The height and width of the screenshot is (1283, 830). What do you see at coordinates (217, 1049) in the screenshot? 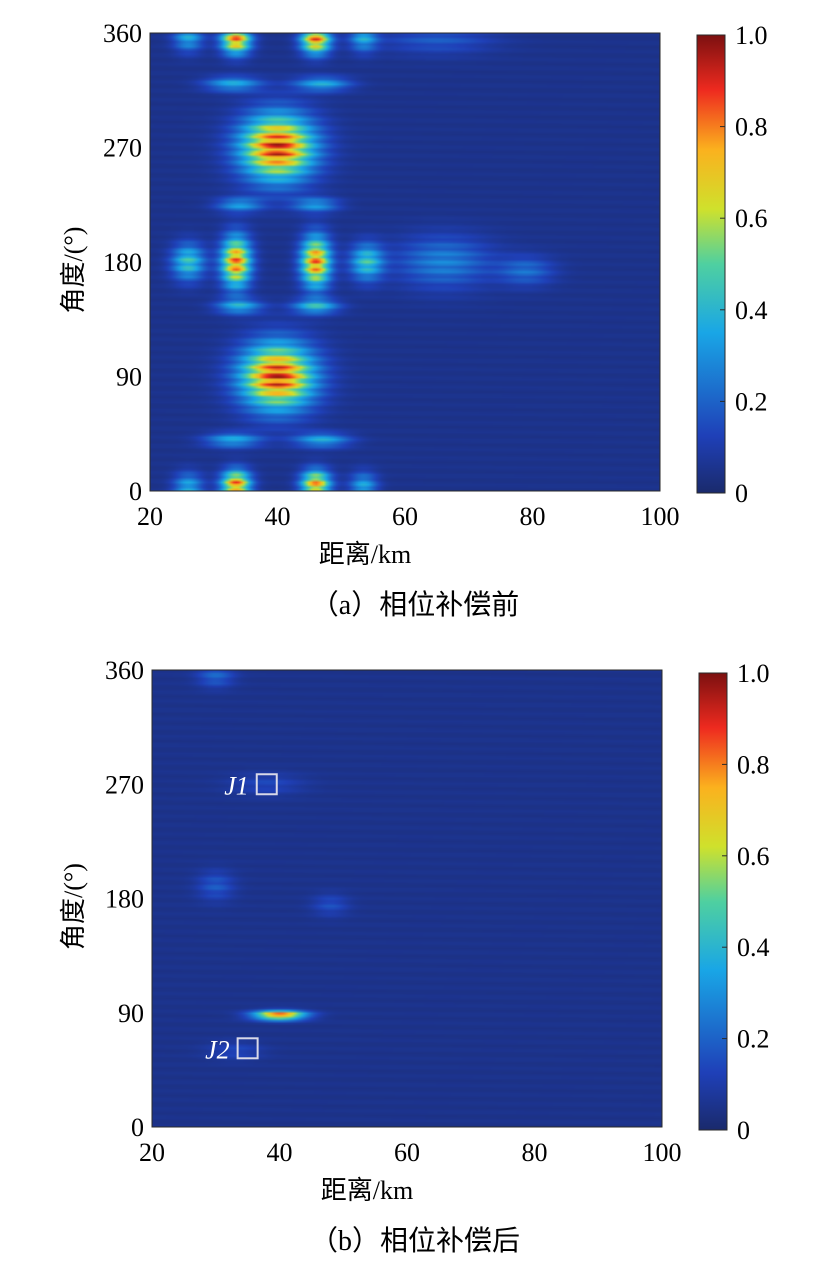
I see `annotation-label: J2` at bounding box center [217, 1049].